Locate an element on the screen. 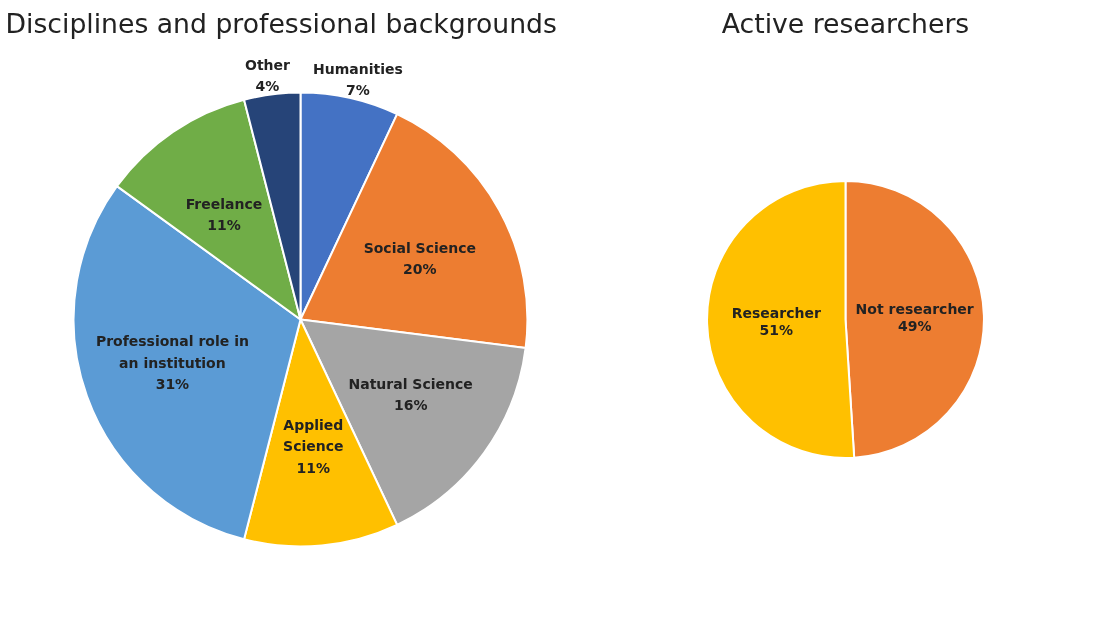 The image size is (1106, 621). data-label: 49% is located at coordinates (914, 326).